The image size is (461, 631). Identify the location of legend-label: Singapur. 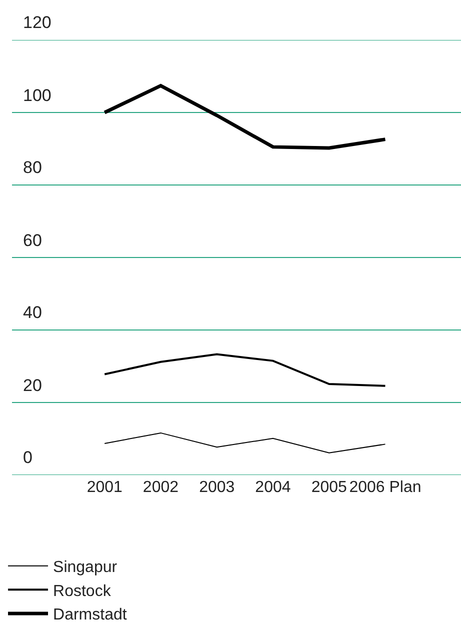
(85, 567).